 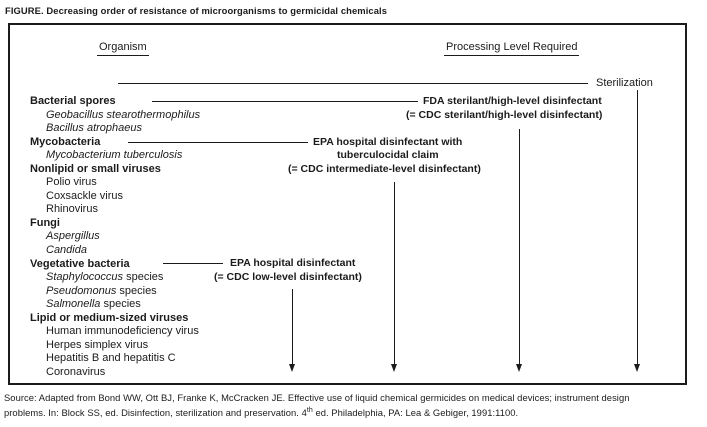 I want to click on organism-item: Bacillus atrophaeus, so click(x=94, y=128).